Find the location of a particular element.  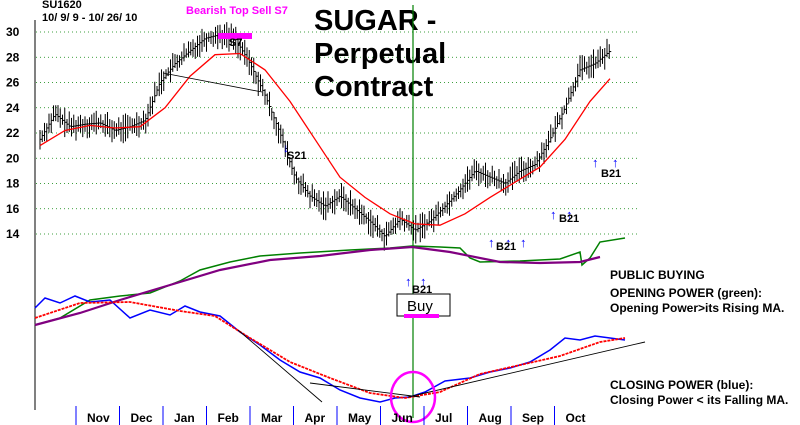

closing-power-title: CLOSING POWER (blue): is located at coordinates (681, 385).